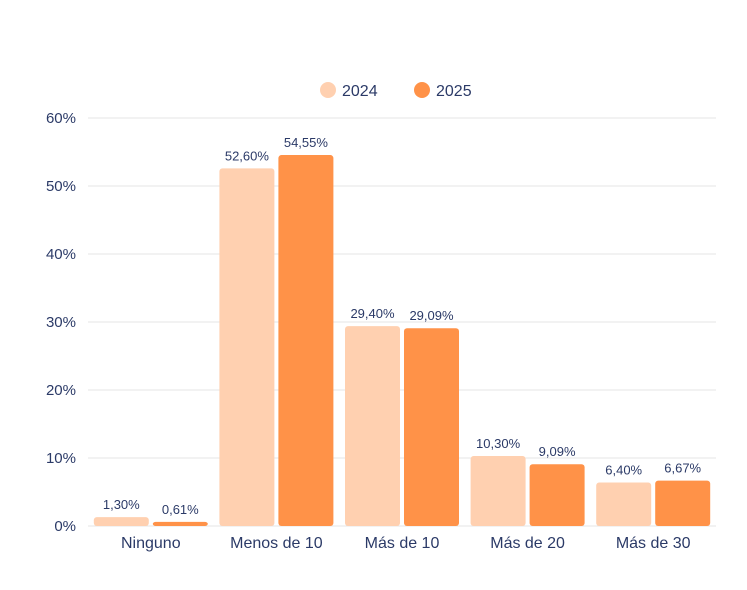 The image size is (747, 590). I want to click on y-tick-label: 20%, so click(61, 390).